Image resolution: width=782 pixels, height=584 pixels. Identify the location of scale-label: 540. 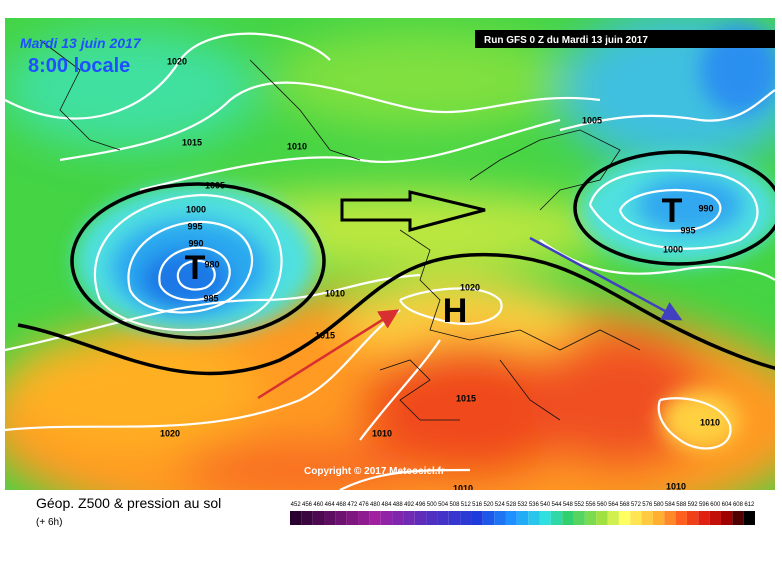
(545, 505).